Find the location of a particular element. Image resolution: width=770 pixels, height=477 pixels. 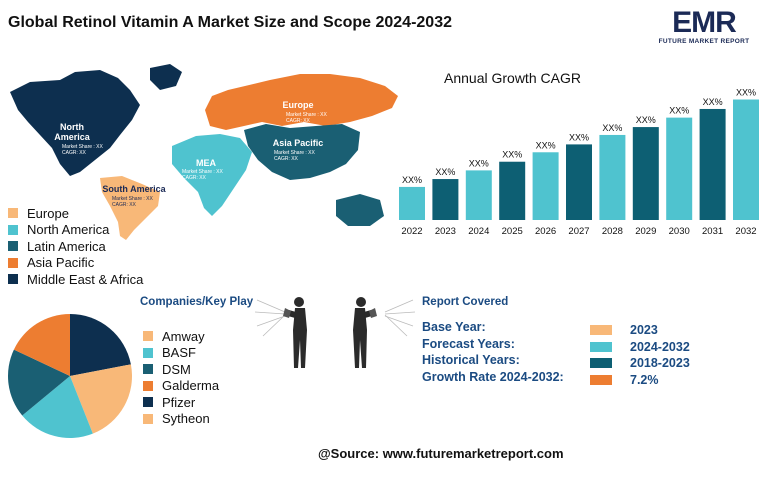

region-name: MEA is located at coordinates (206, 163).